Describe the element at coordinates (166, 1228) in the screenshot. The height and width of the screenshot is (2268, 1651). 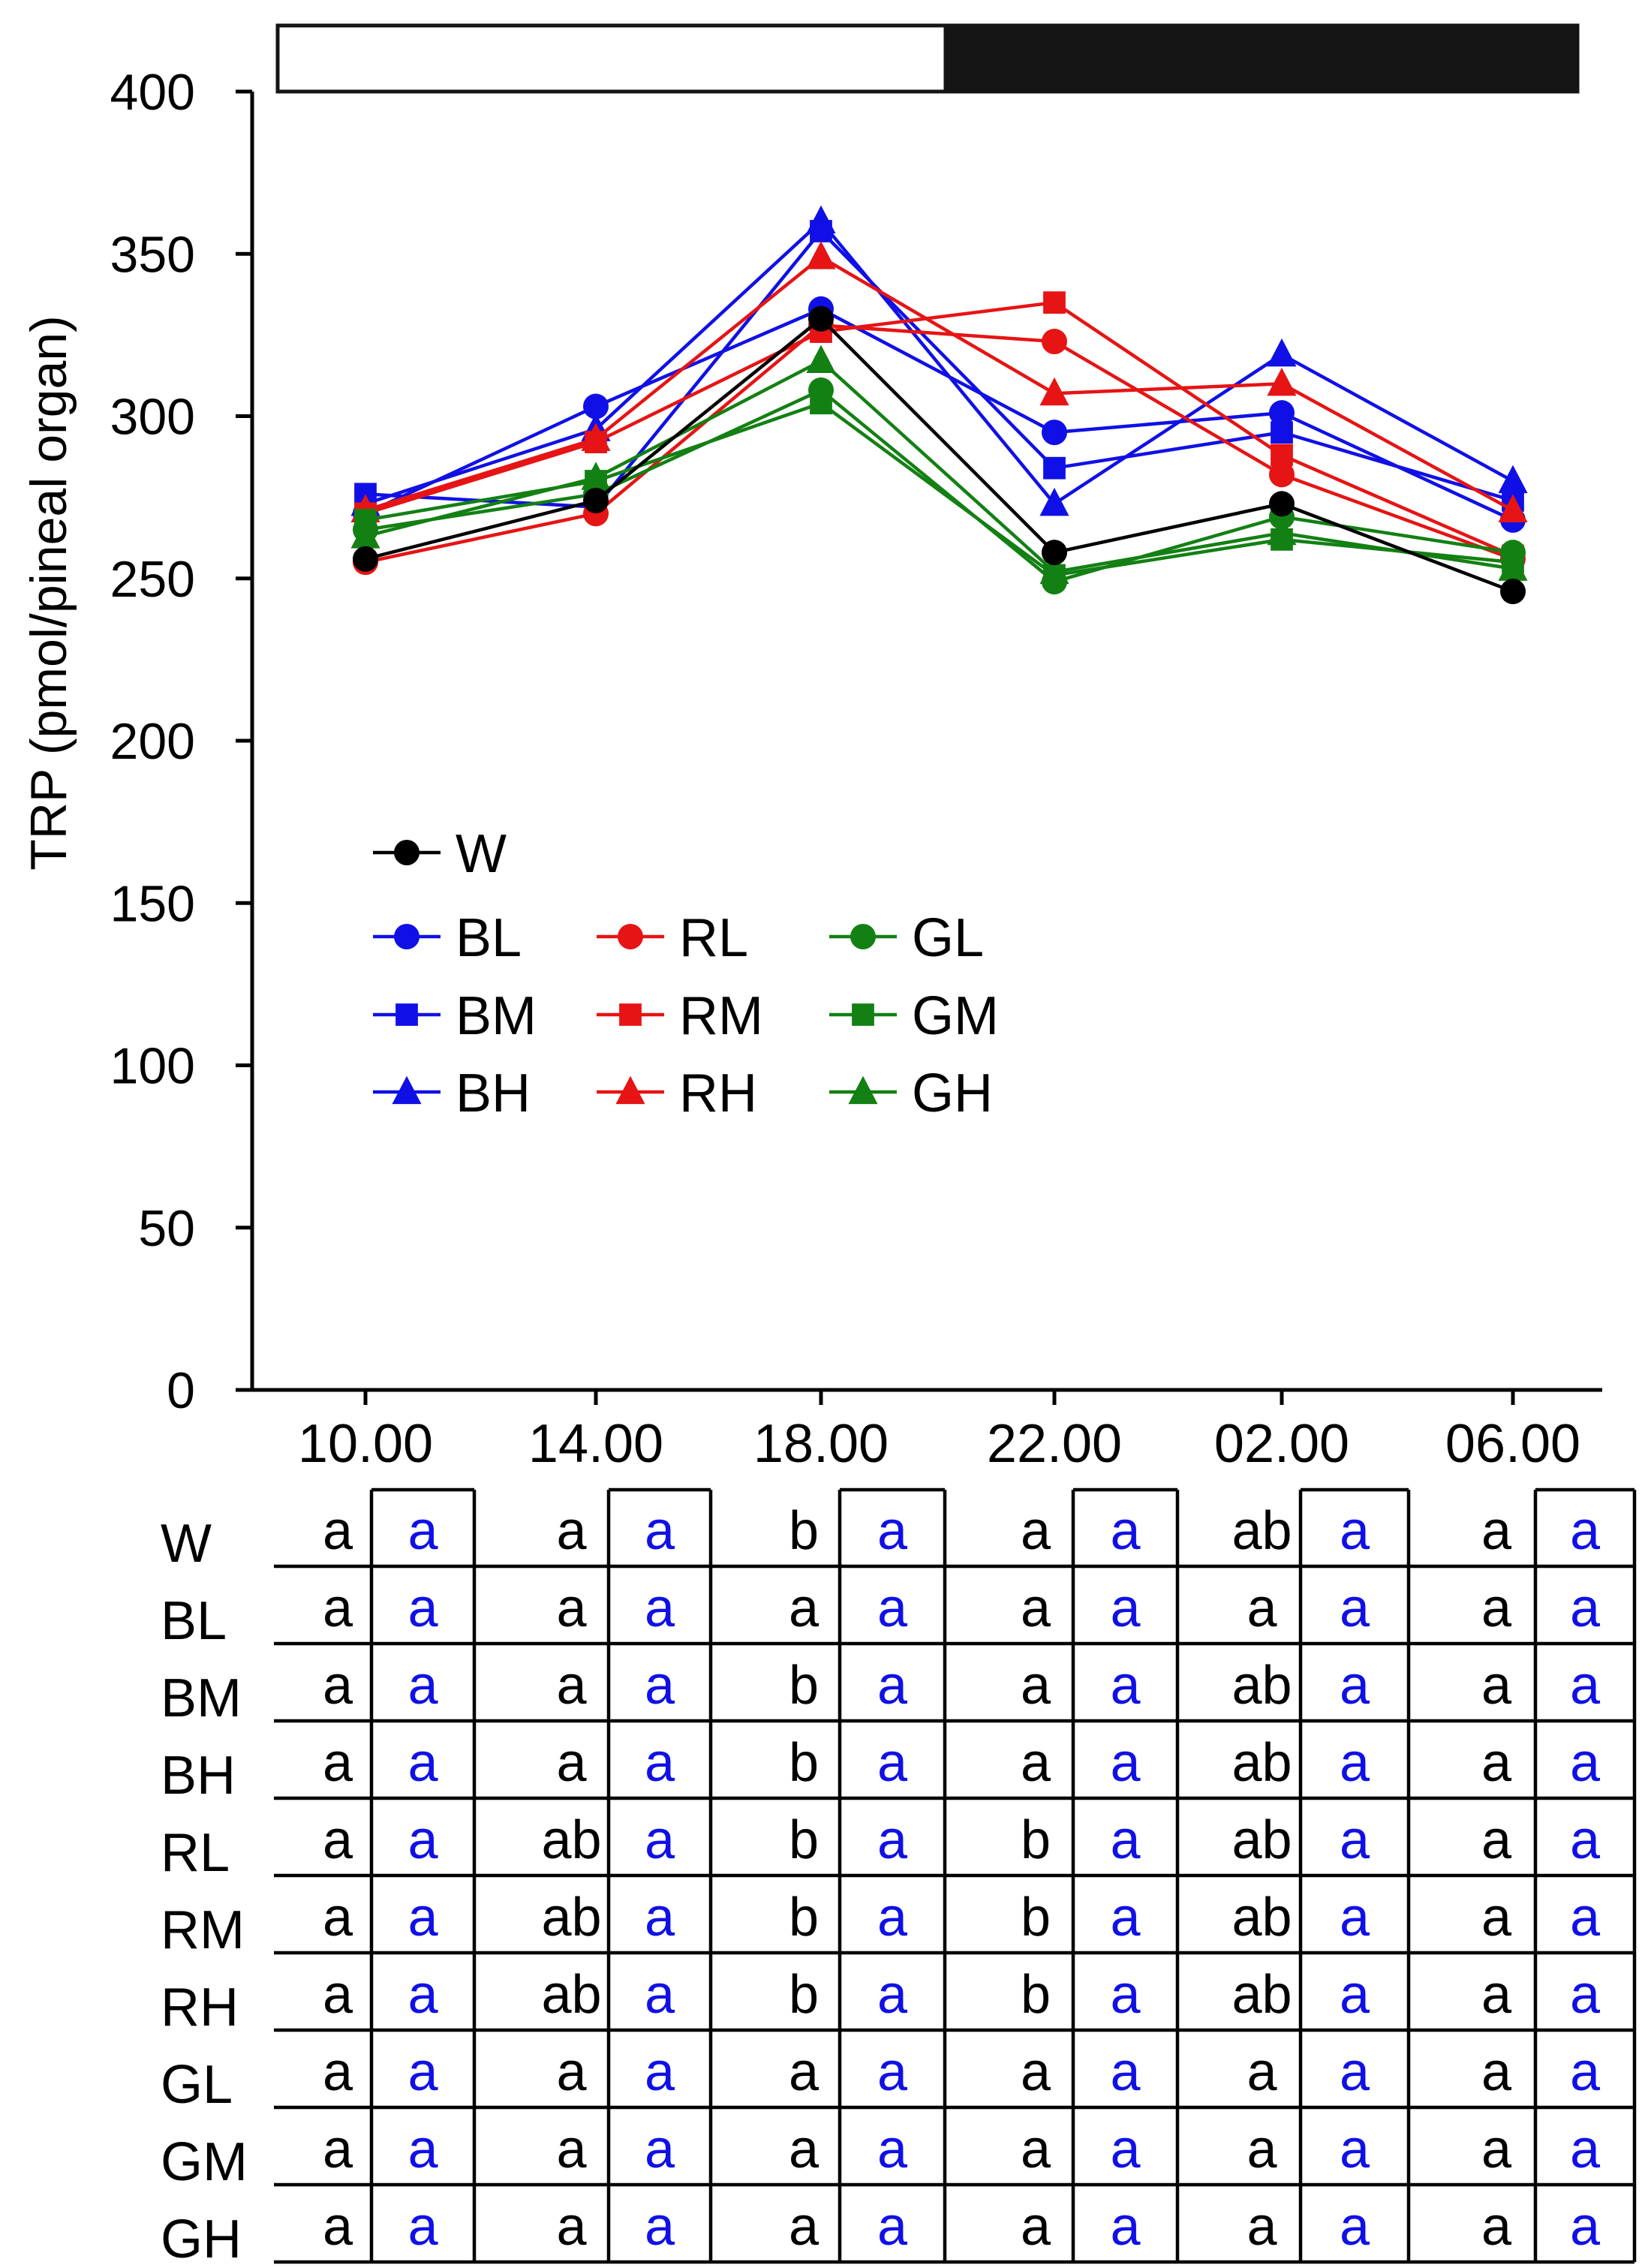
I see `y-tick-label: 50` at that location.